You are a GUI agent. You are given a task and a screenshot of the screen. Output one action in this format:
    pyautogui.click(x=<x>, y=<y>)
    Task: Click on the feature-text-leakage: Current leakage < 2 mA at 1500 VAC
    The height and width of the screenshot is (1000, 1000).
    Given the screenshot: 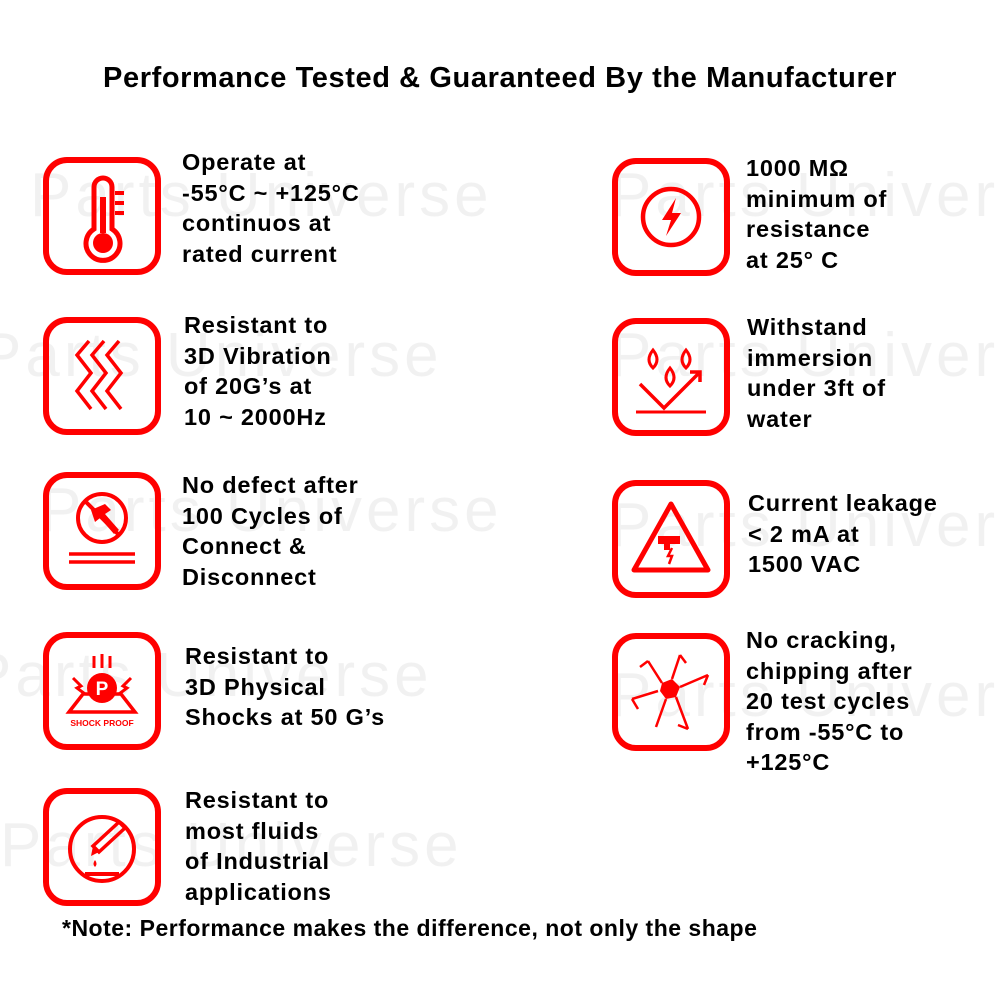 What is the action you would take?
    pyautogui.click(x=843, y=533)
    